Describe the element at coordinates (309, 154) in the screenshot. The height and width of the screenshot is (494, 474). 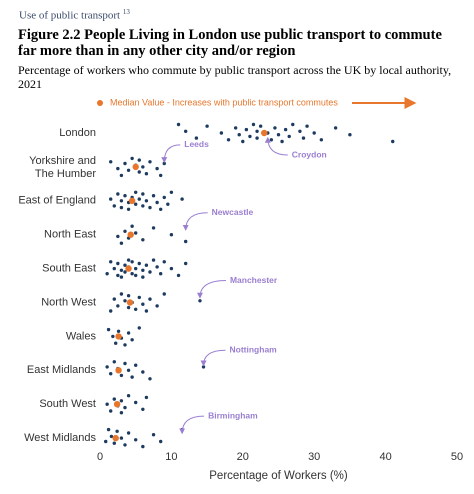
I see `annotation-label: Croydon` at that location.